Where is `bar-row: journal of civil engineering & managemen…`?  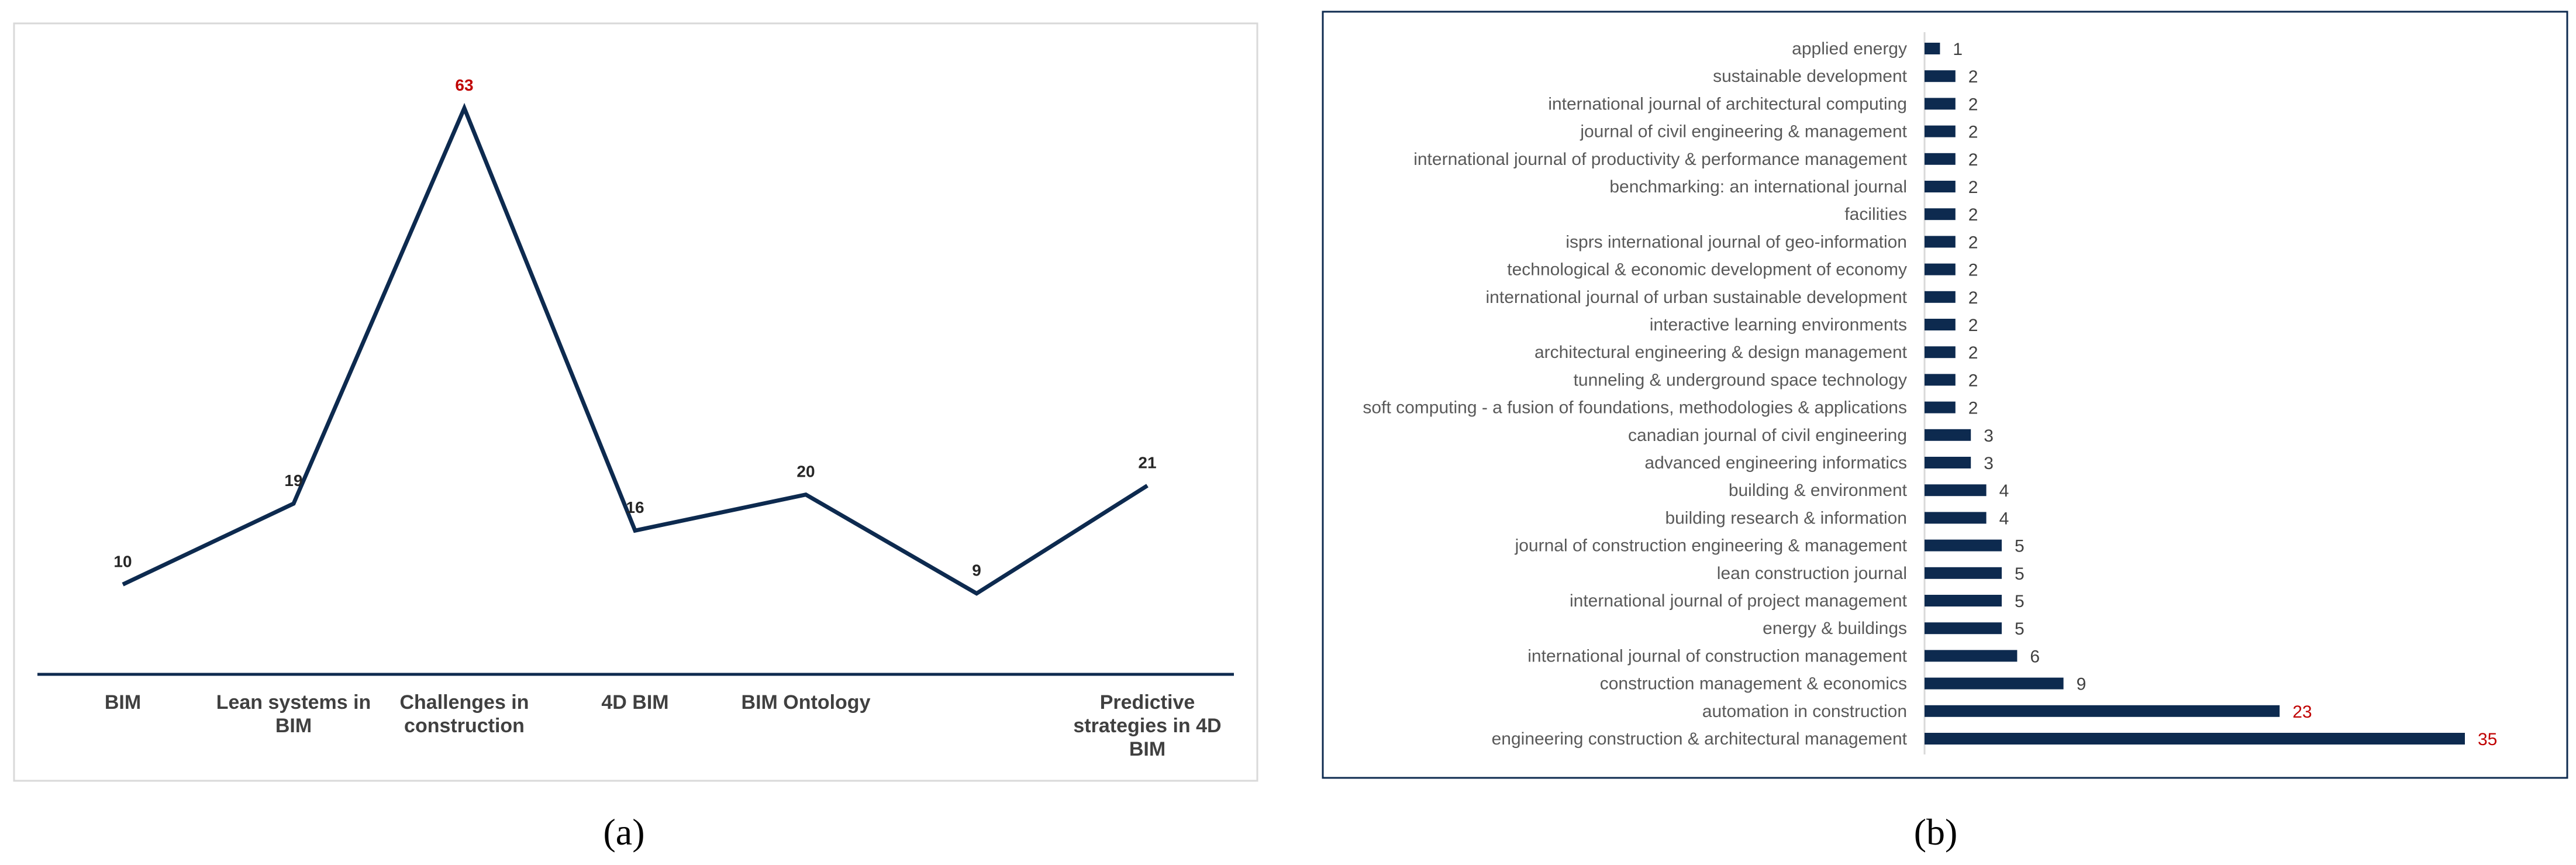
bar-row: journal of civil engineering & managemen… is located at coordinates (1779, 132).